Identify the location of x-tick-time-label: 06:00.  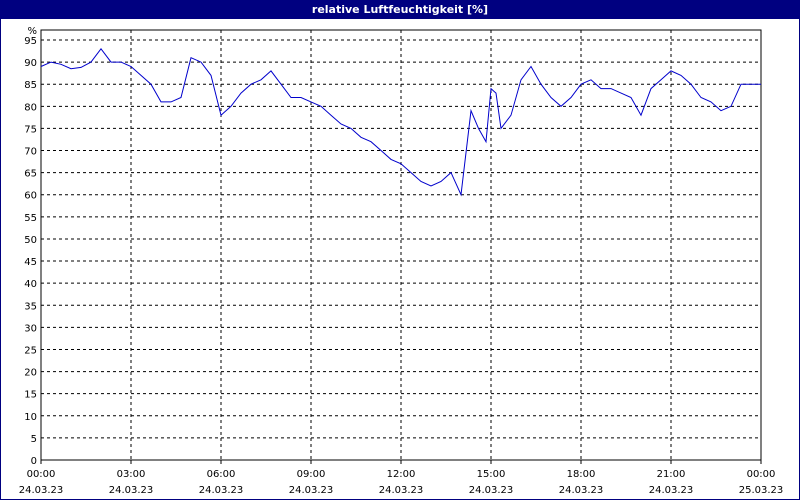
(221, 474).